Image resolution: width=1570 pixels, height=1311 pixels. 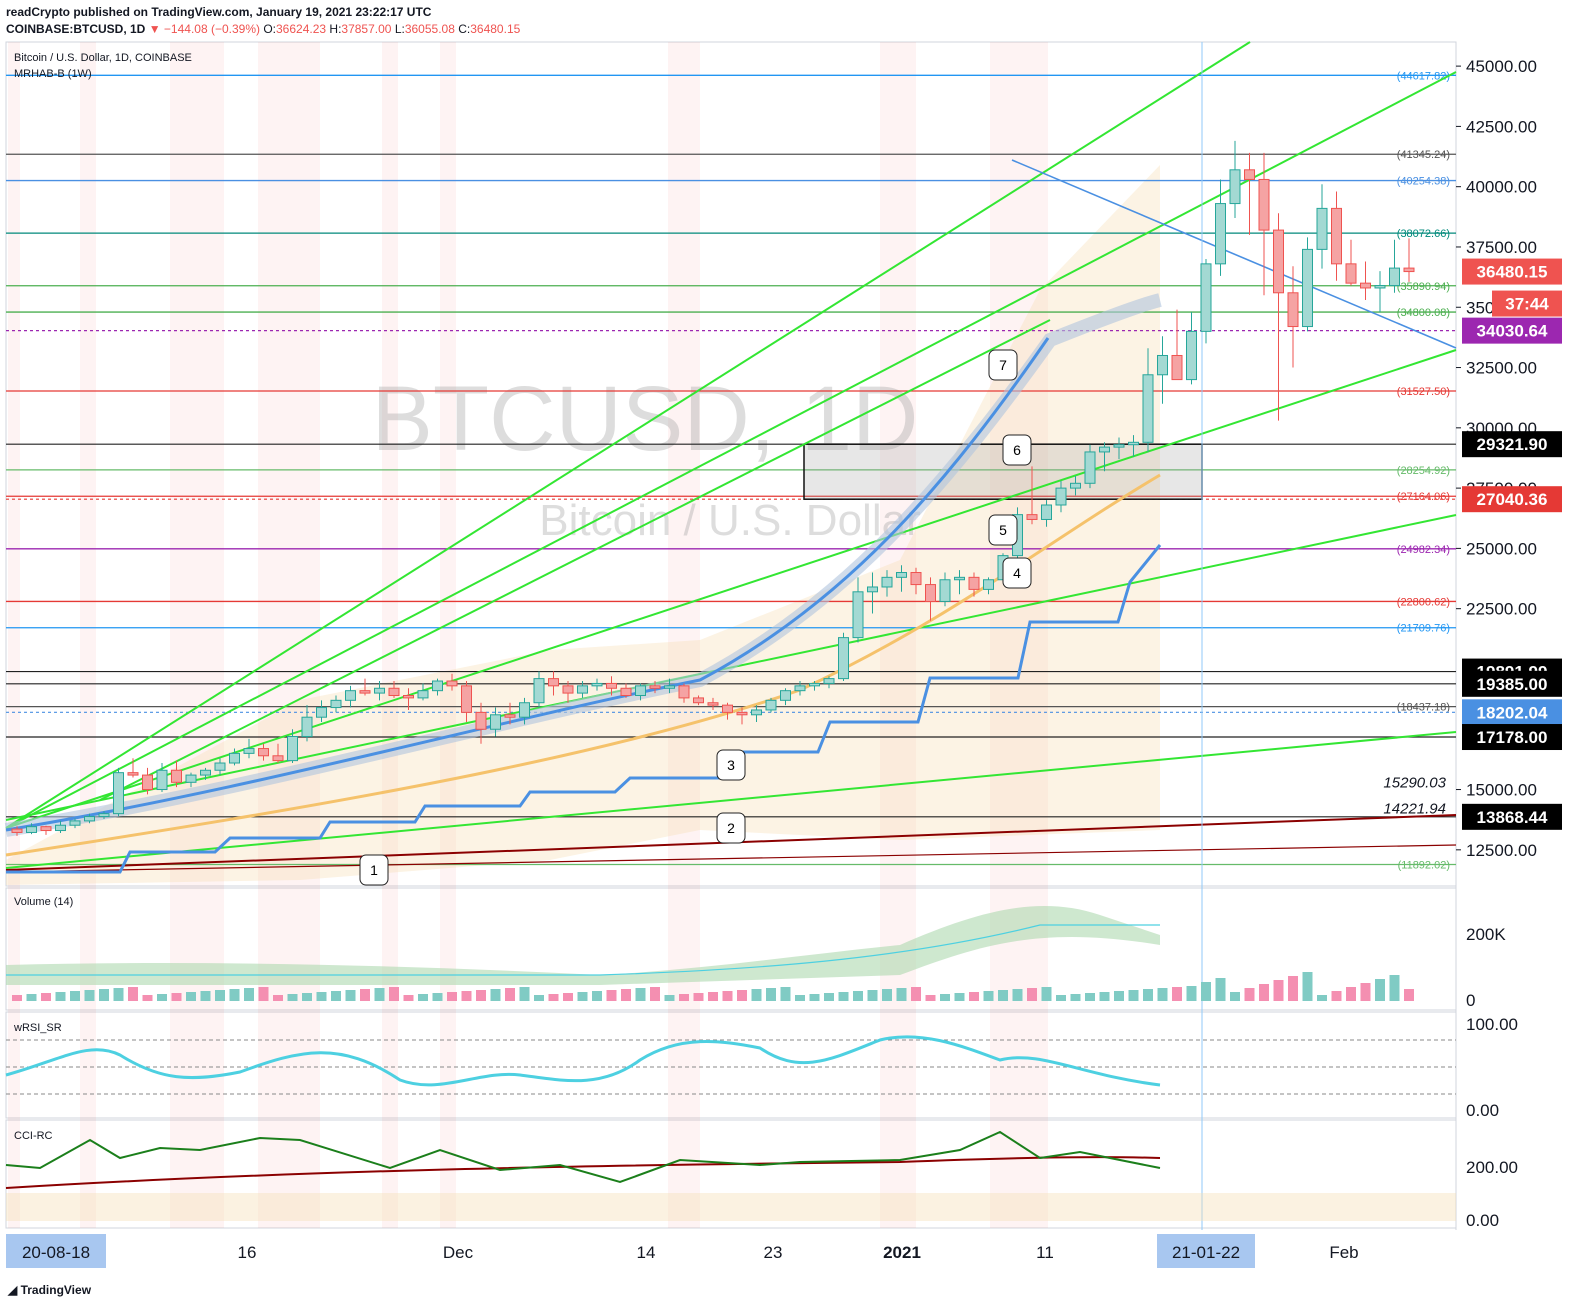 I want to click on cci-band, so click(x=731, y=1207).